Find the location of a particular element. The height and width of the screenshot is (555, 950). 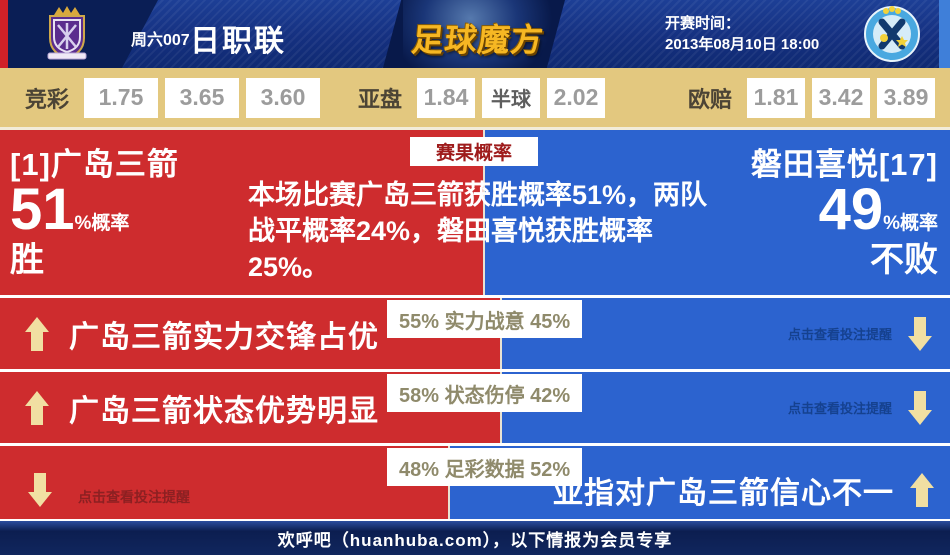

compare-row-form: 广岛三箭状态优势明显 点击查看投注提醒 58% 状态伤停 42% is located at coordinates (475, 407).